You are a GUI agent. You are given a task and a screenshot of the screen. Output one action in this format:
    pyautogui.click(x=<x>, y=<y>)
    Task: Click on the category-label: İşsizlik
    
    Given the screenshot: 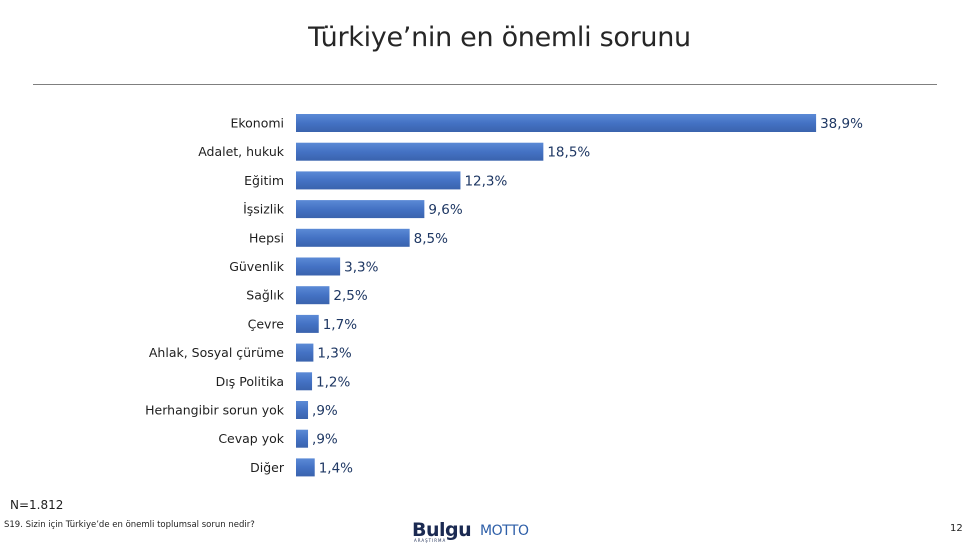 What is the action you would take?
    pyautogui.click(x=264, y=209)
    